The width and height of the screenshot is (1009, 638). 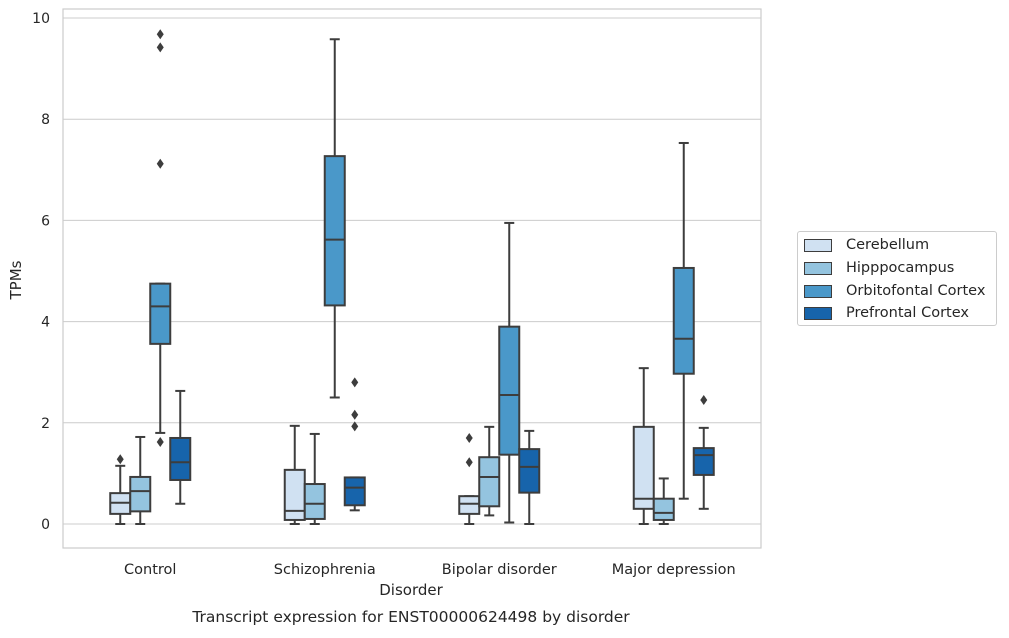 What do you see at coordinates (45, 525) in the screenshot?
I see `y-tick-label: 0` at bounding box center [45, 525].